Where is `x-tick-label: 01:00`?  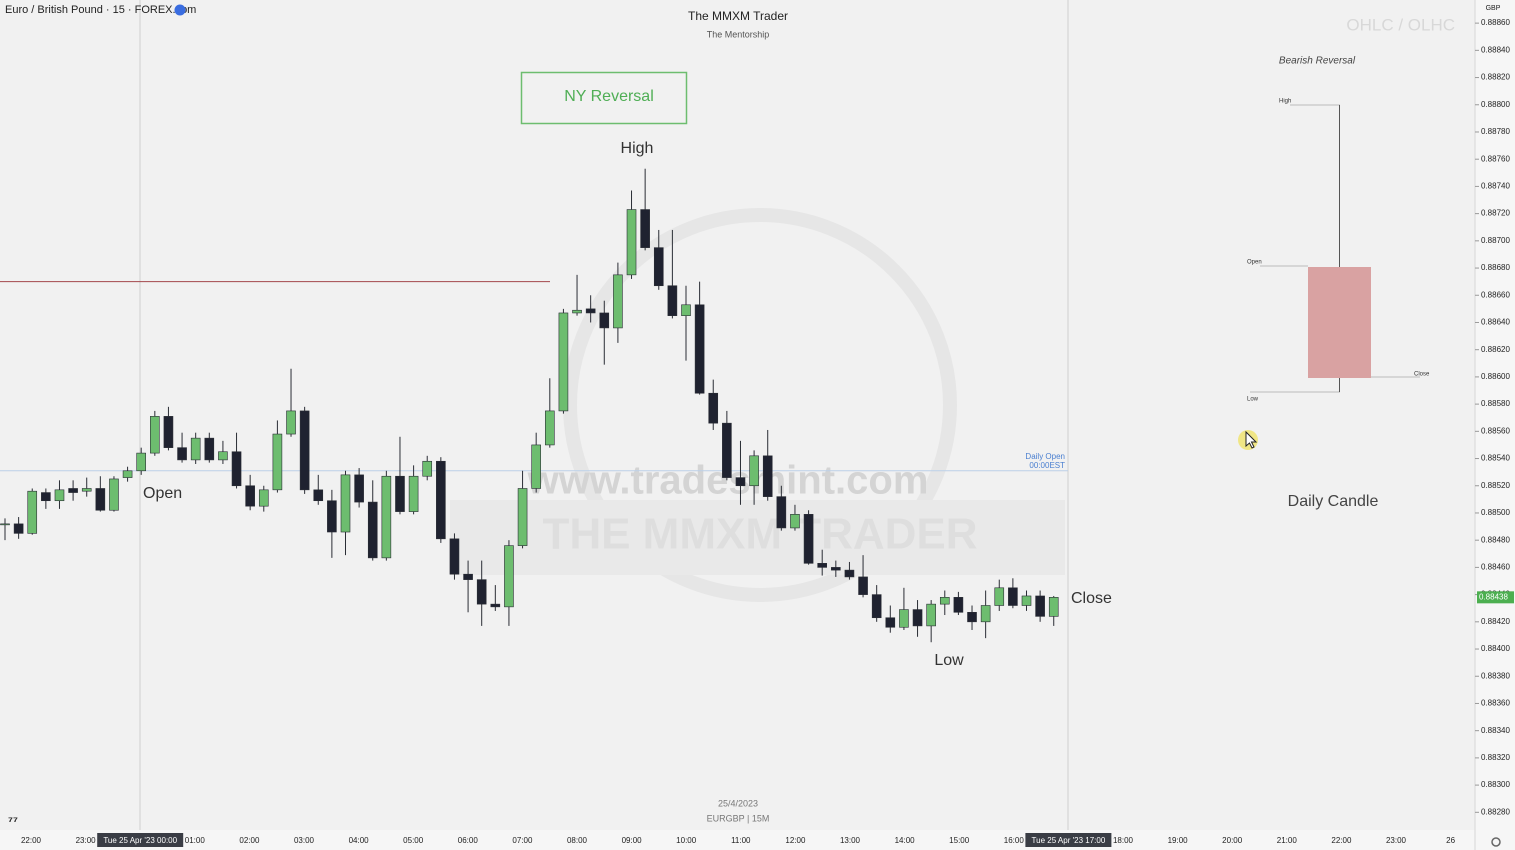
x-tick-label: 01:00 is located at coordinates (195, 840).